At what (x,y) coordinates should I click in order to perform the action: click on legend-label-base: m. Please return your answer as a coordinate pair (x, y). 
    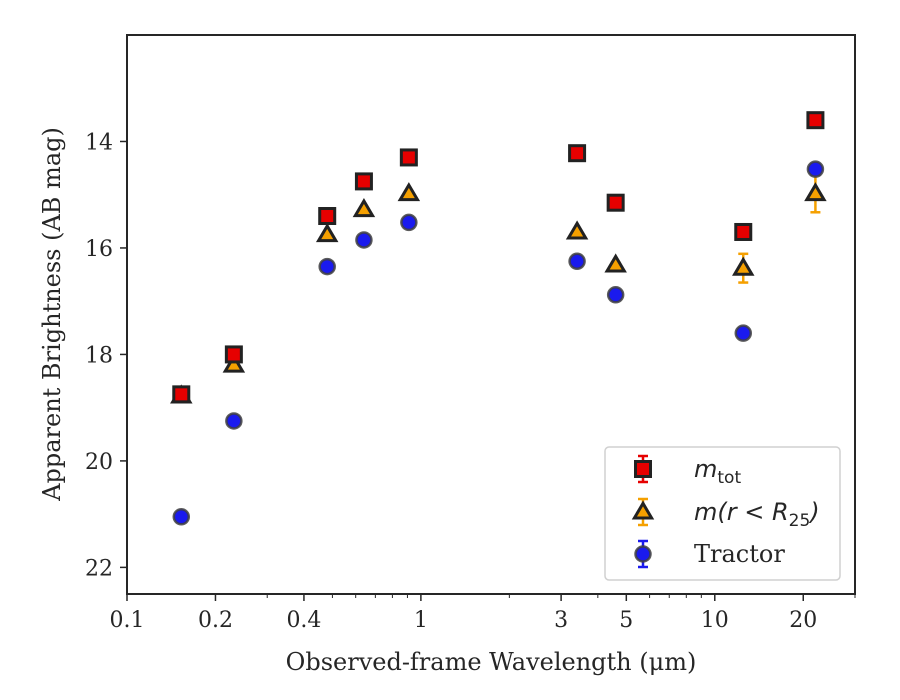
    Looking at the image, I should click on (705, 469).